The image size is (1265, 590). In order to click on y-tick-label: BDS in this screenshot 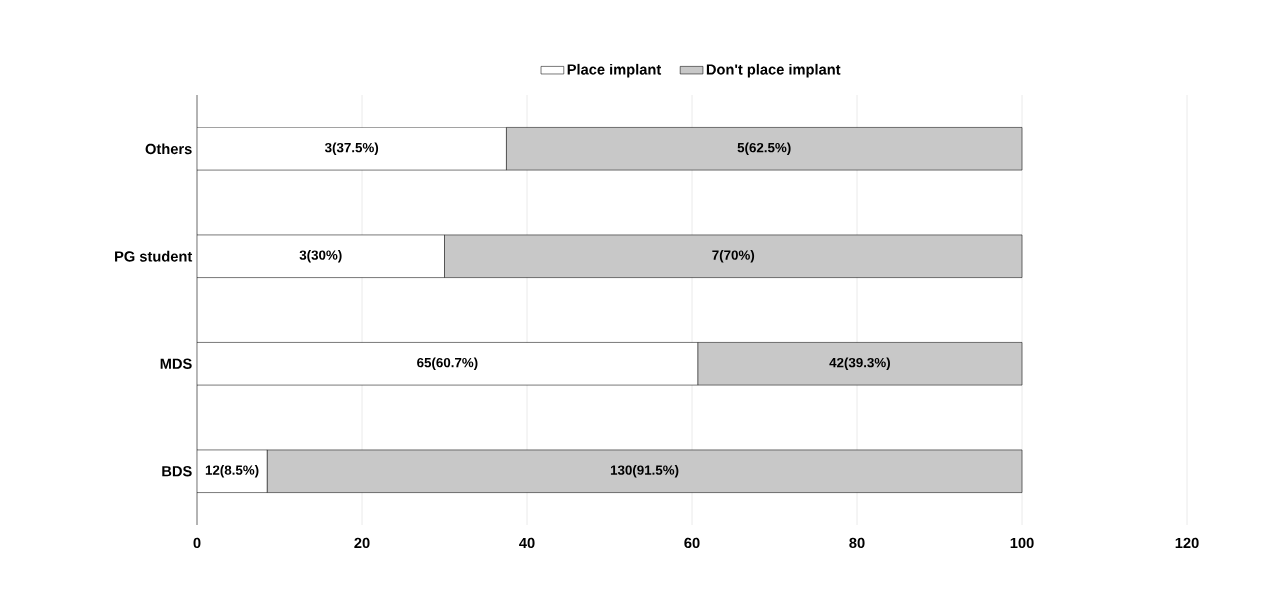, I will do `click(177, 471)`.